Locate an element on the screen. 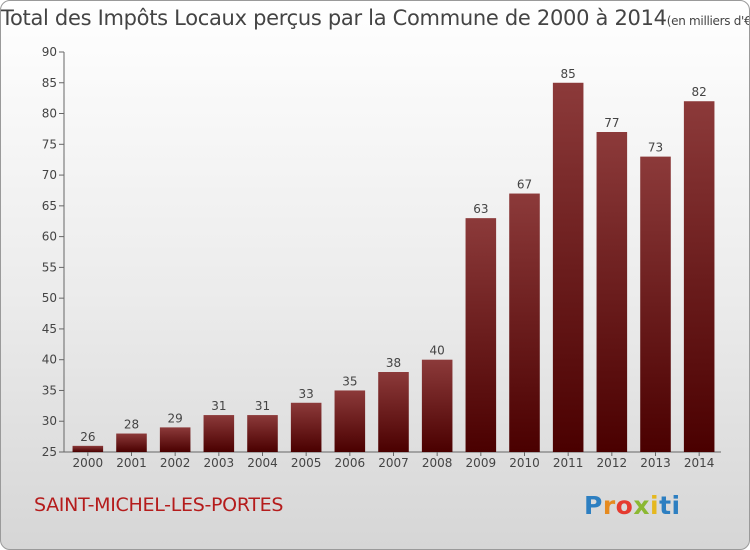  y-tick-label: 55 is located at coordinates (49, 267).